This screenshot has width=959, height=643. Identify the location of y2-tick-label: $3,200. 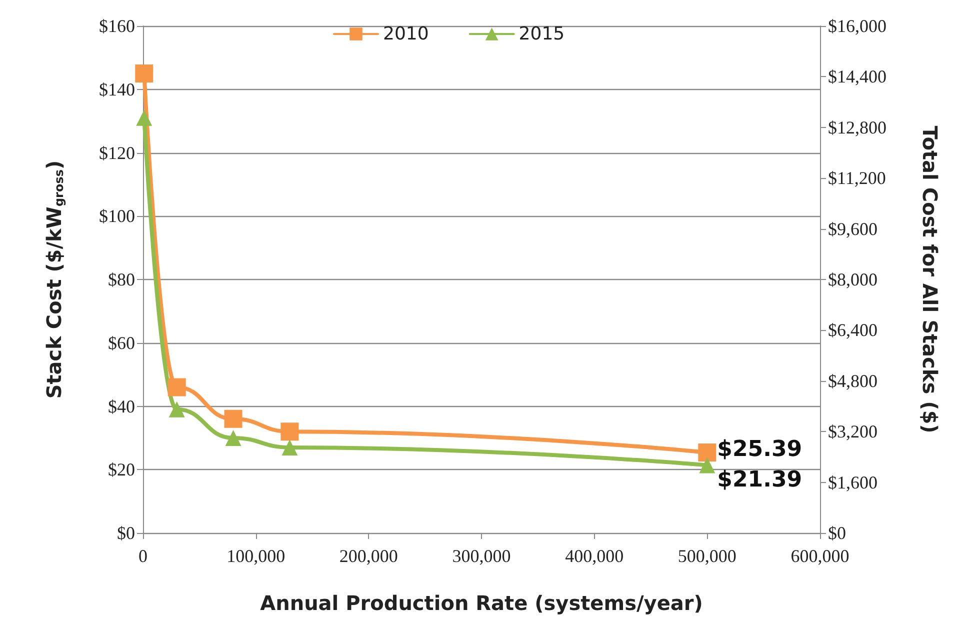
(853, 432).